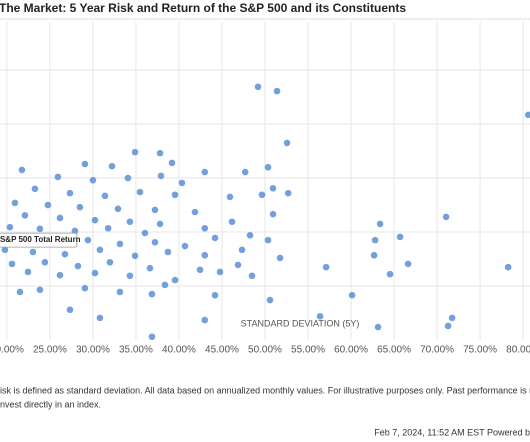 This screenshot has height=442, width=530. Describe the element at coordinates (222, 350) in the screenshot. I see `x-tick-label: 45.00%` at that location.